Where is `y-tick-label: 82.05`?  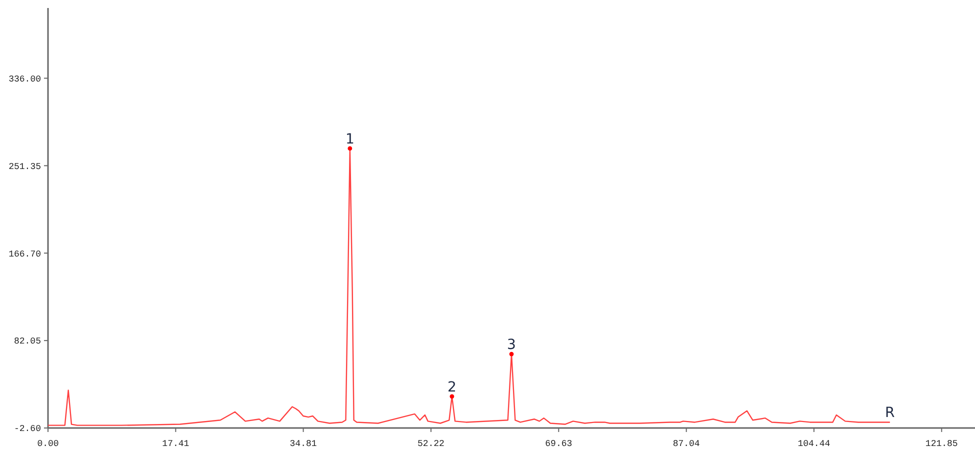 y-tick-label: 82.05 is located at coordinates (27, 341).